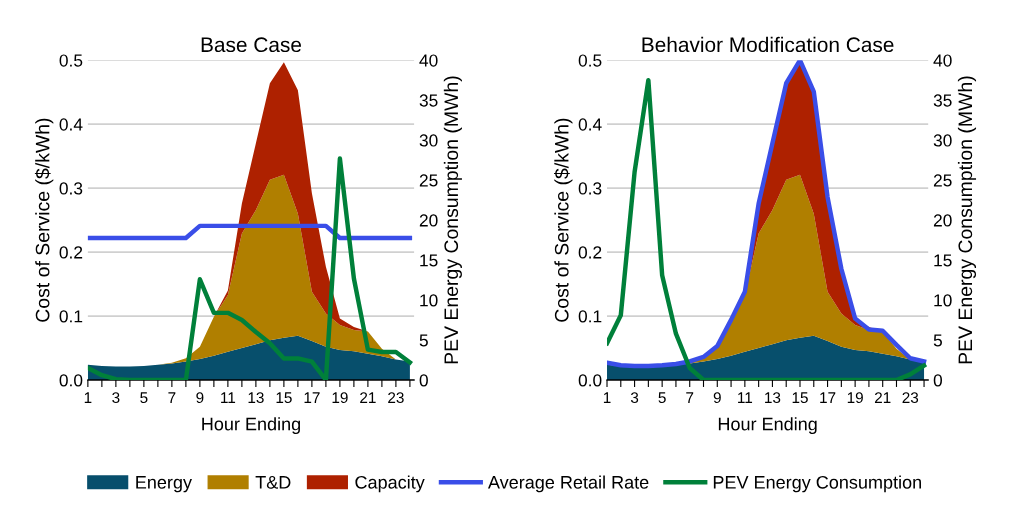 The height and width of the screenshot is (506, 1010). Describe the element at coordinates (390, 484) in the screenshot. I see `legend-label: Capacity` at that location.